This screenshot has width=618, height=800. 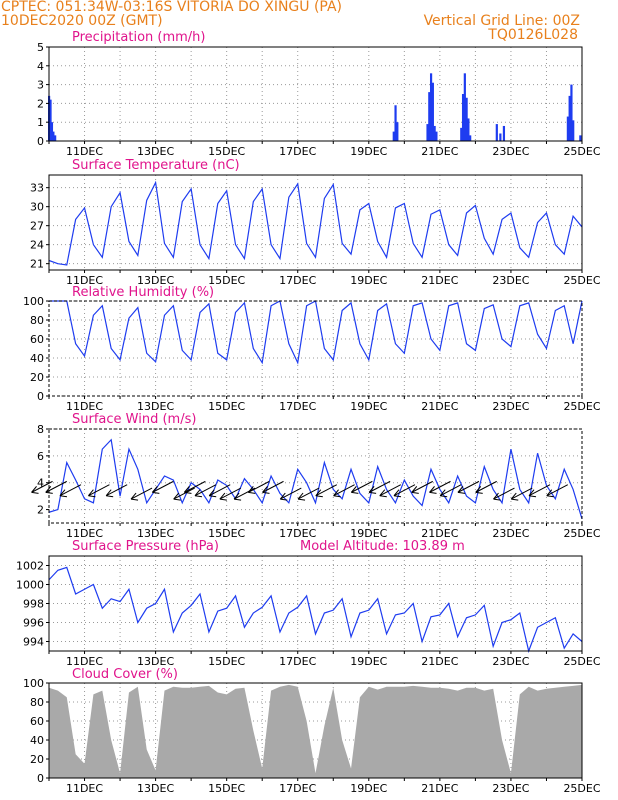 What do you see at coordinates (40, 429) in the screenshot?
I see `y-tick-label: 8` at bounding box center [40, 429].